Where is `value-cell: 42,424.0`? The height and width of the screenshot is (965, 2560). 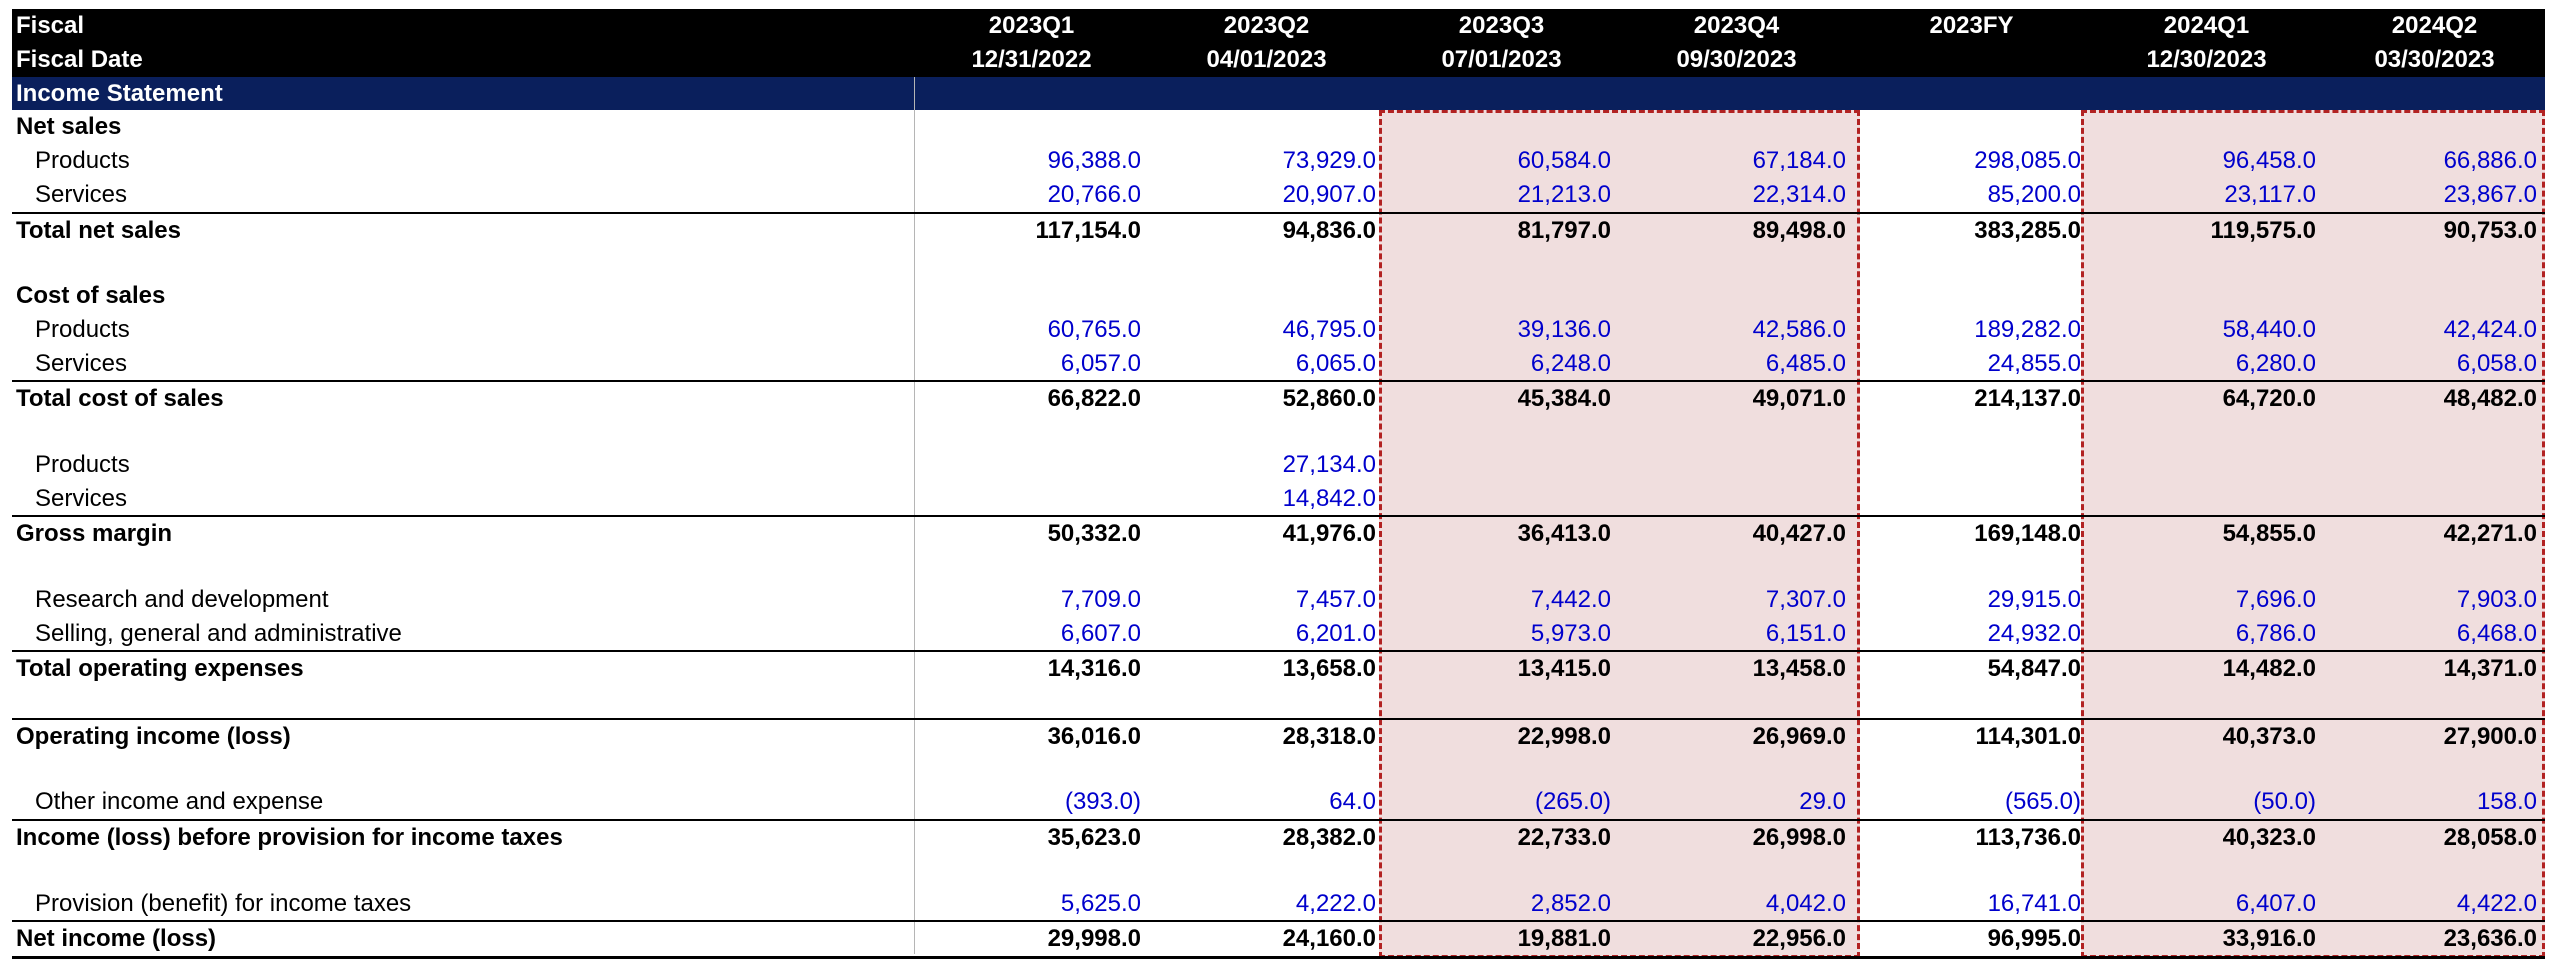
value-cell: 42,424.0 is located at coordinates (2490, 329).